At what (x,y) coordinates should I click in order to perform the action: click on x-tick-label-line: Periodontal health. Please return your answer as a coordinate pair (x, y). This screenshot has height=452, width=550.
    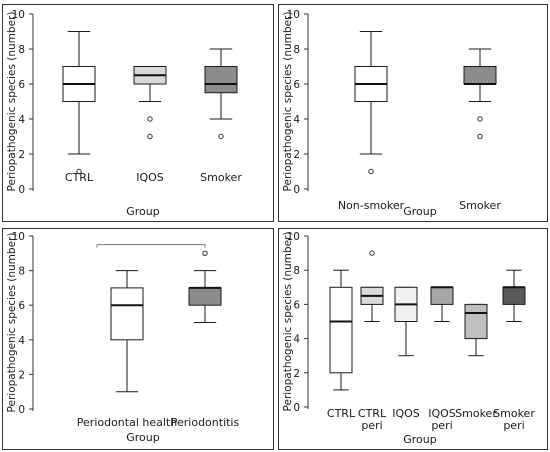
    Looking at the image, I should click on (127, 422).